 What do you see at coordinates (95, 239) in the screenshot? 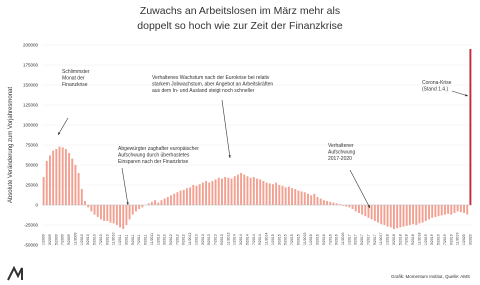
I see `x-tick-label: 5/2010` at bounding box center [95, 239].